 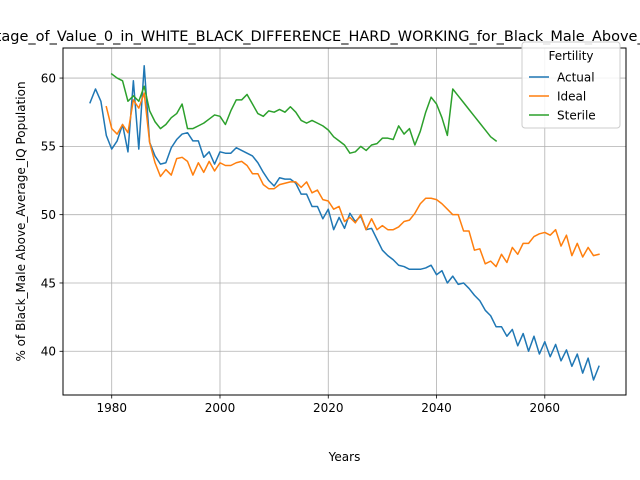 I want to click on y-axis-ticks: 40 45 50 55 60, so click(x=52, y=215).